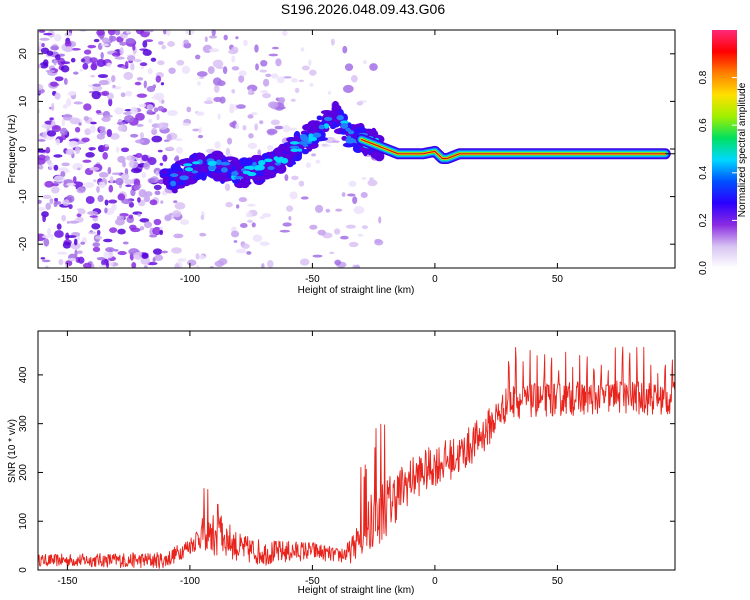 This screenshot has height=600, width=750. What do you see at coordinates (356, 290) in the screenshot?
I see `spectrogram-xlabel: Height of straight line (km)` at bounding box center [356, 290].